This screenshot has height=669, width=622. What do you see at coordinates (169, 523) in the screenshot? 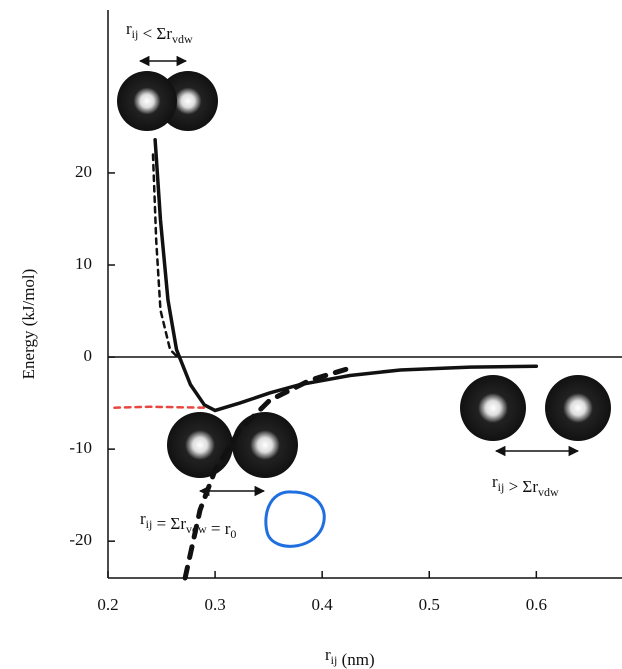
I see `text-part: = Σr` at bounding box center [169, 523].